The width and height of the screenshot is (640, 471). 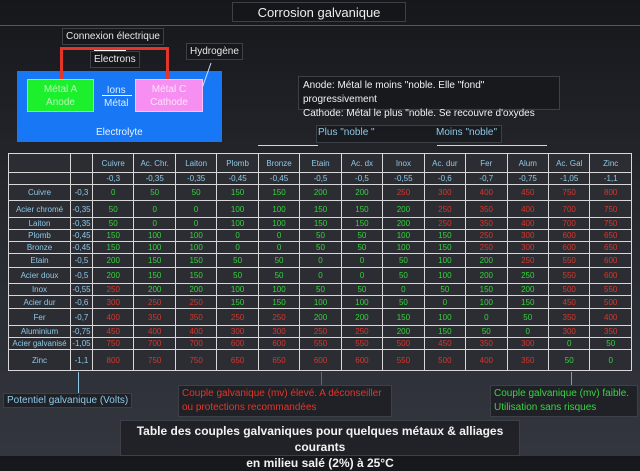 I want to click on ions-metal-text: Métal, so click(x=116, y=103).